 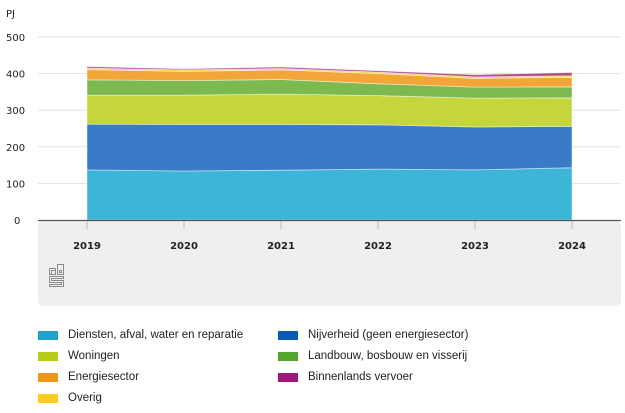 I want to click on legend-label: Overig, so click(x=85, y=398).